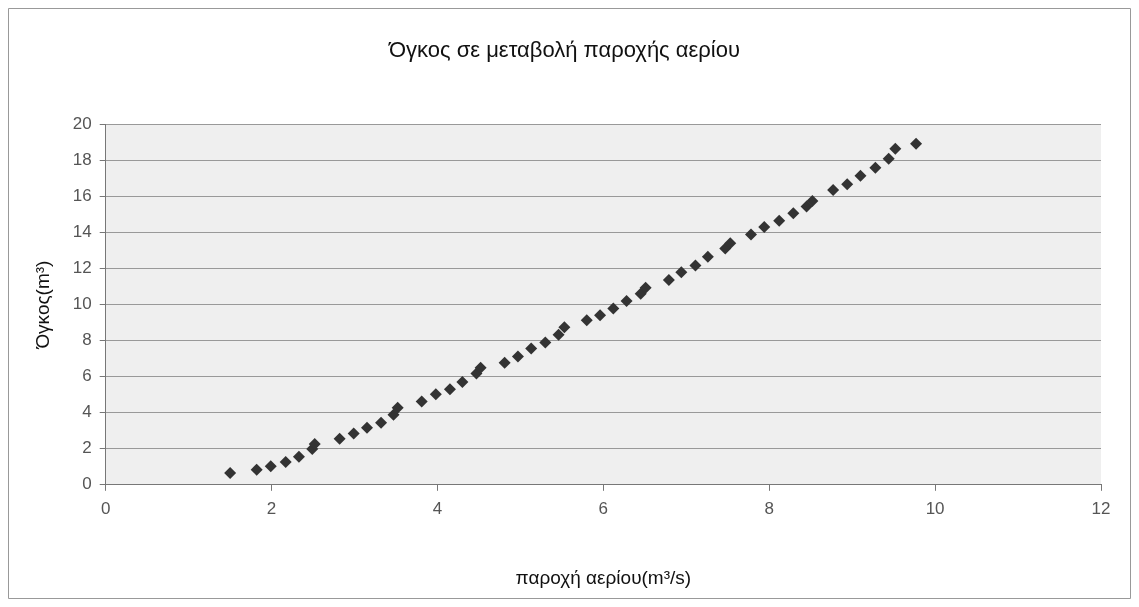 This screenshot has width=1139, height=607. I want to click on y-axis-title: Όγκος(m³), so click(42, 305).